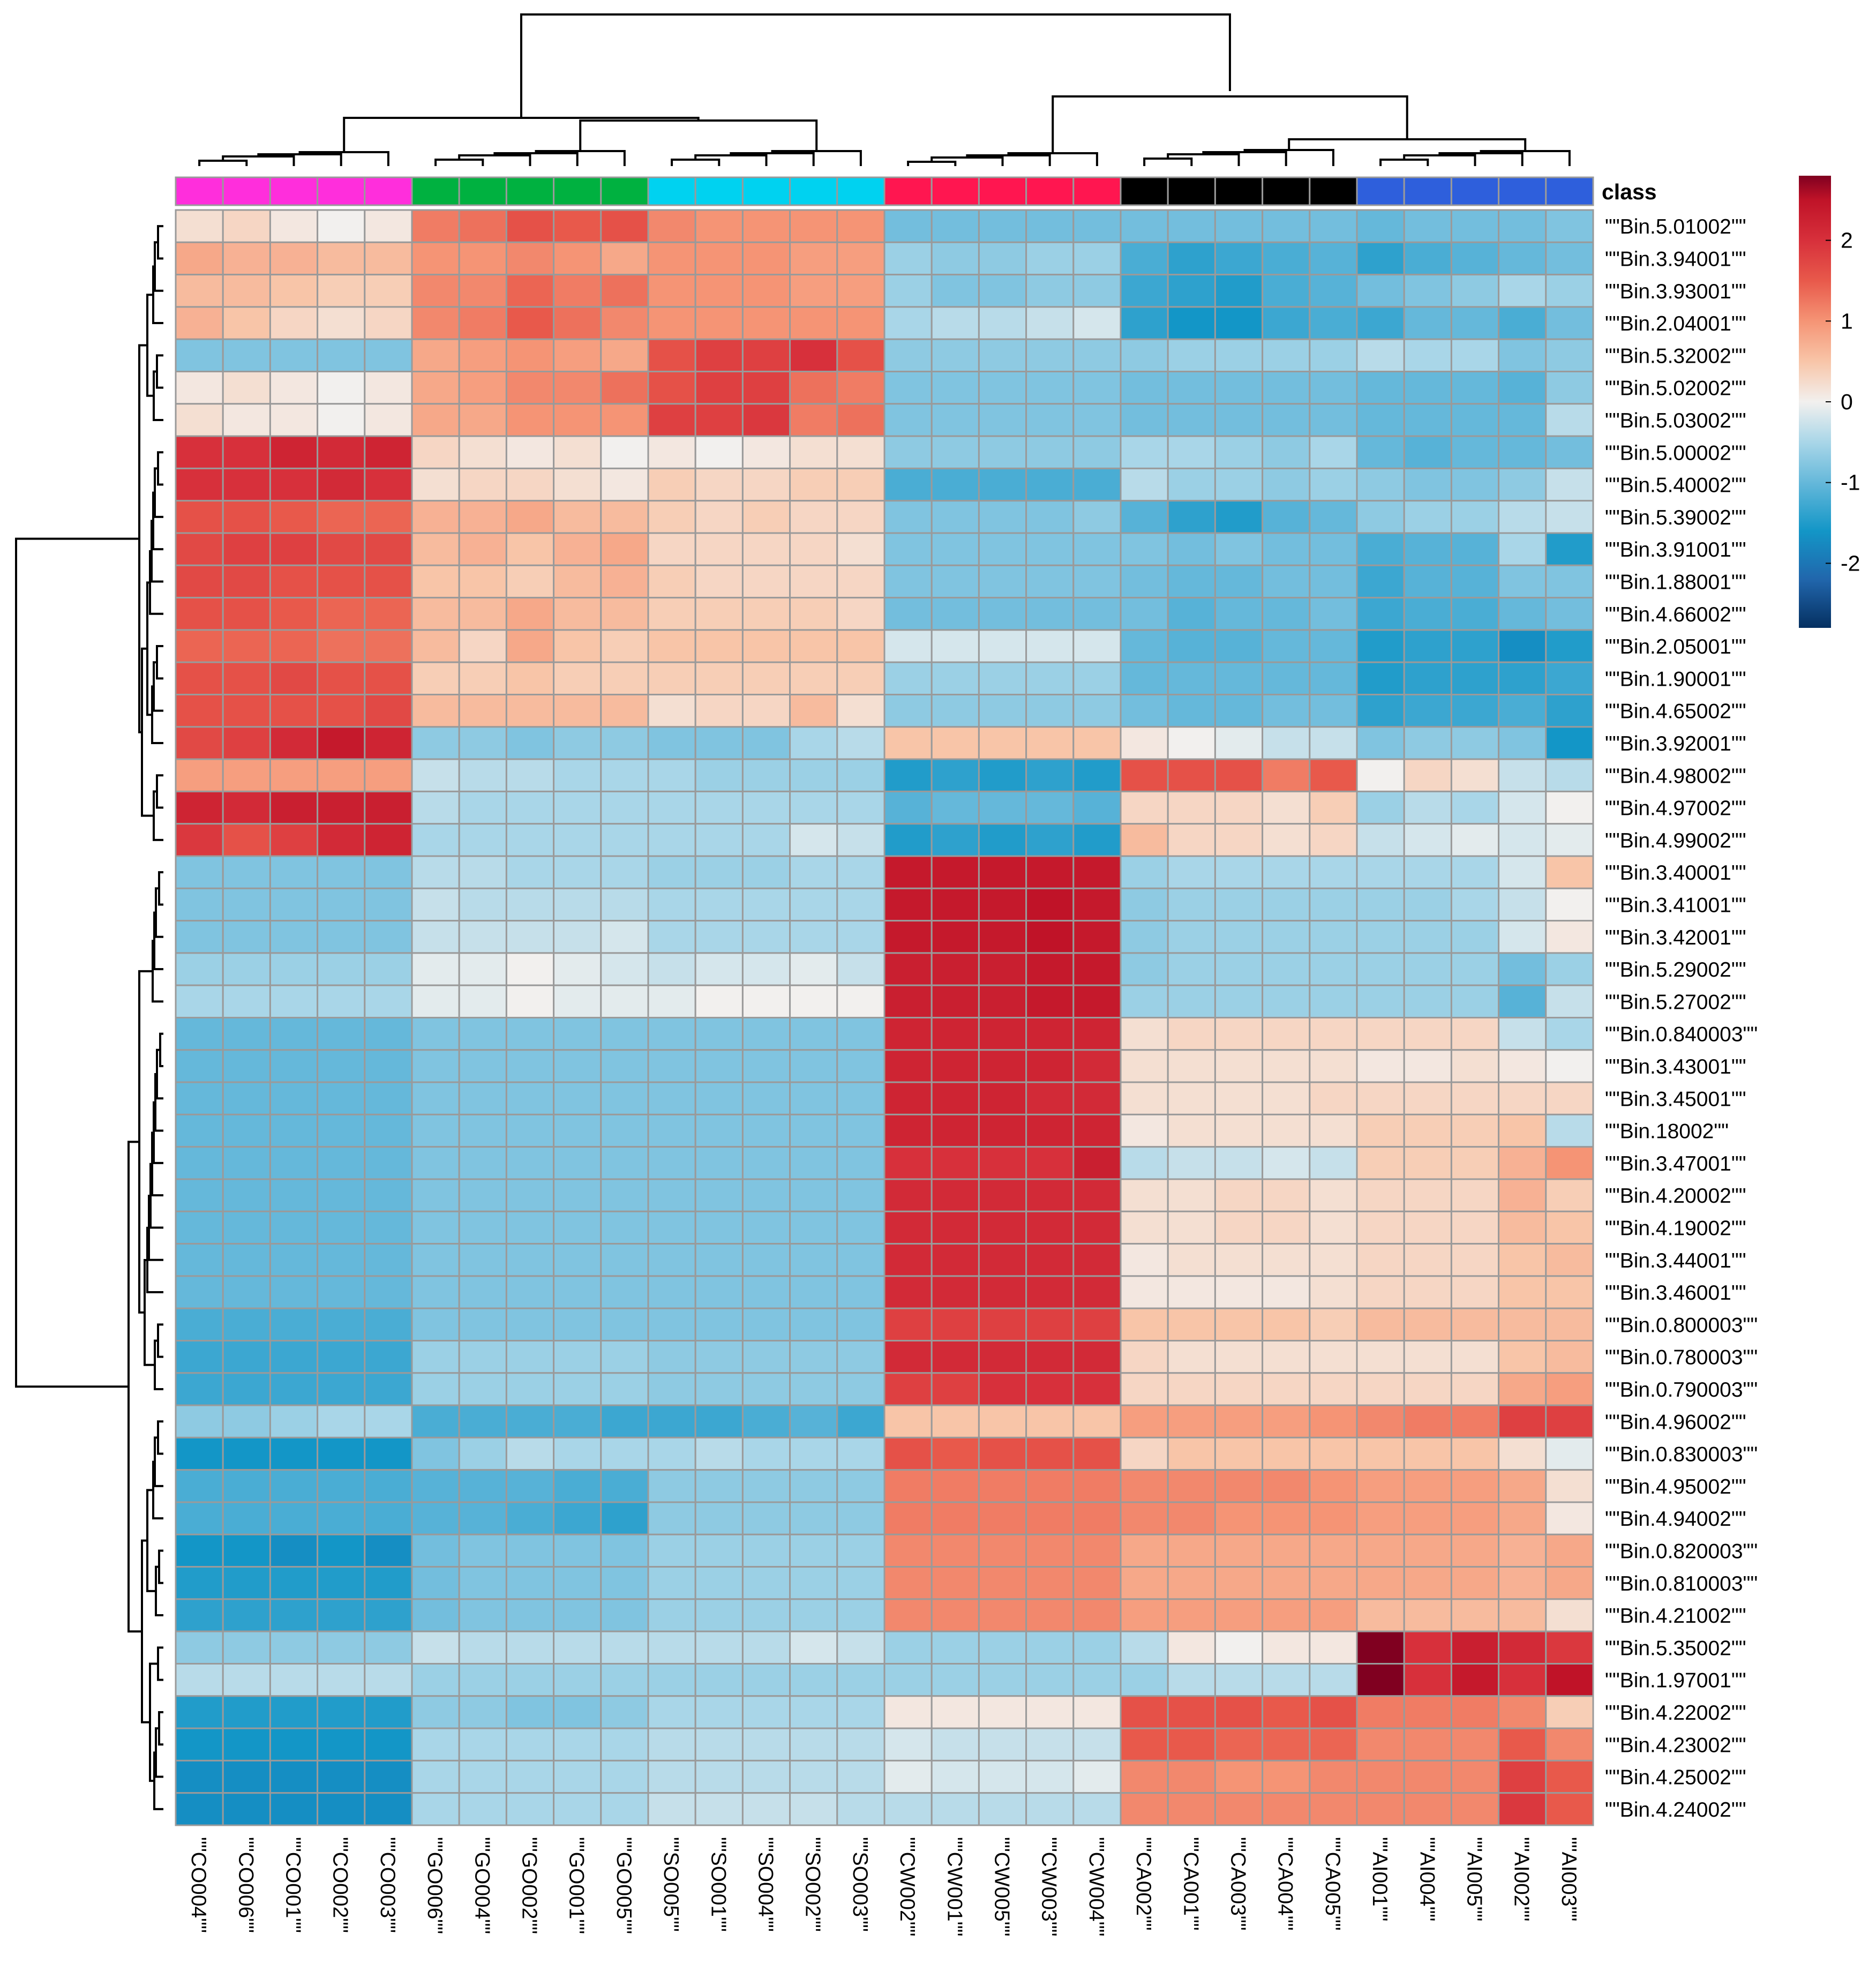 The width and height of the screenshot is (1876, 1964). What do you see at coordinates (1850, 563) in the screenshot?
I see `legend-tick-label: -2` at bounding box center [1850, 563].